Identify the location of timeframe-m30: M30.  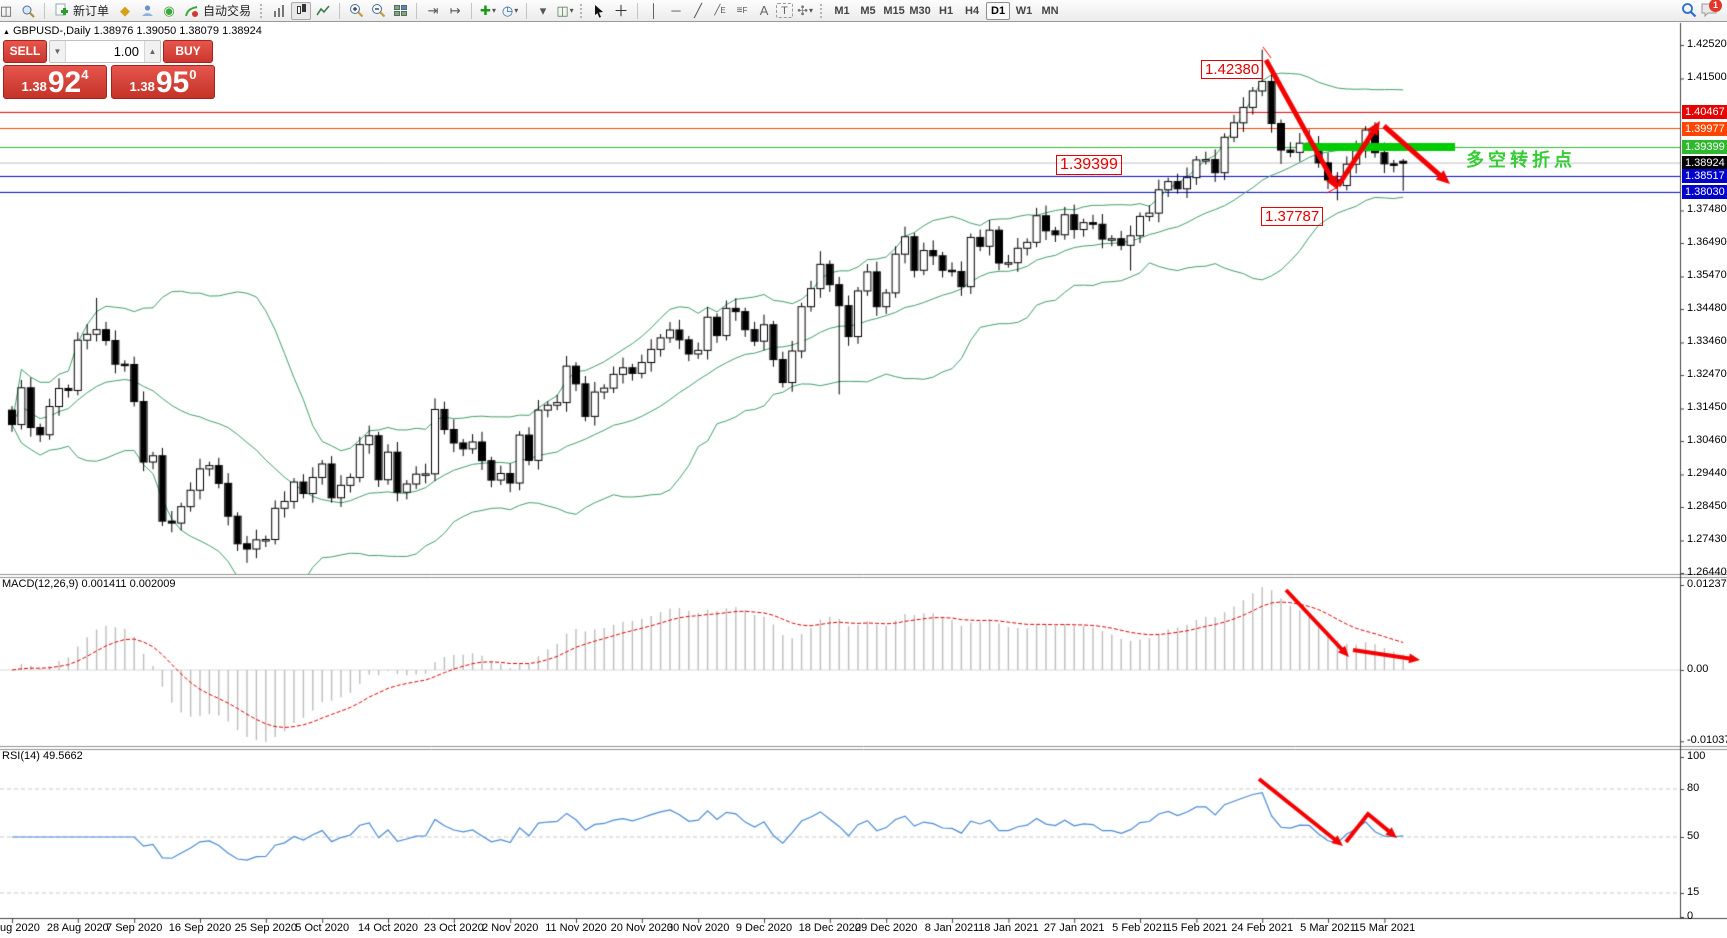
(920, 11).